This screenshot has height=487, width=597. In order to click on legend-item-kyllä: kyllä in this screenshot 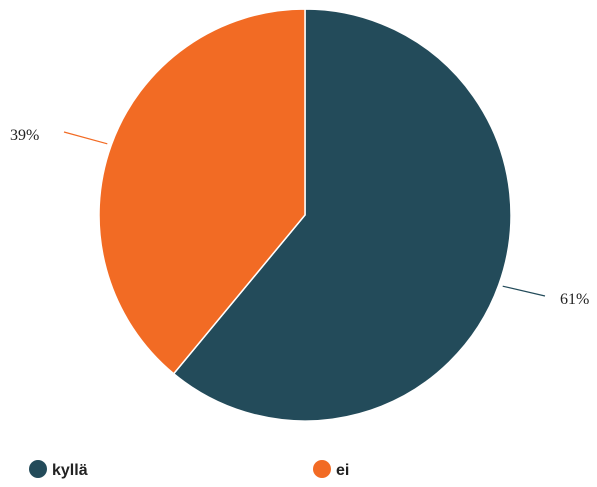, I will do `click(58, 469)`.